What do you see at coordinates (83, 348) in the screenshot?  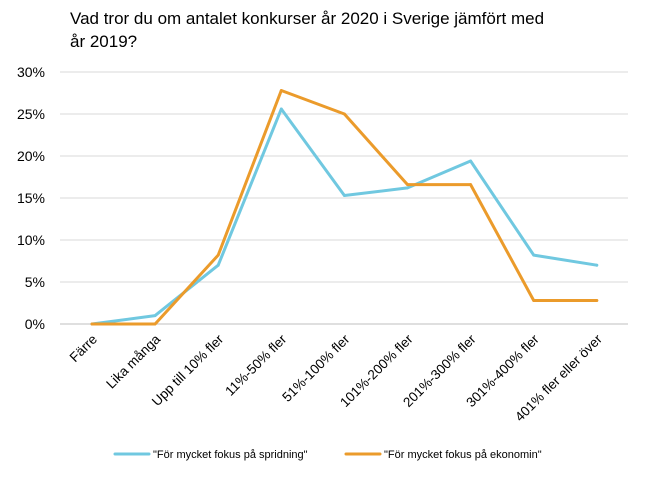 I see `x-tick-label: Färre` at bounding box center [83, 348].